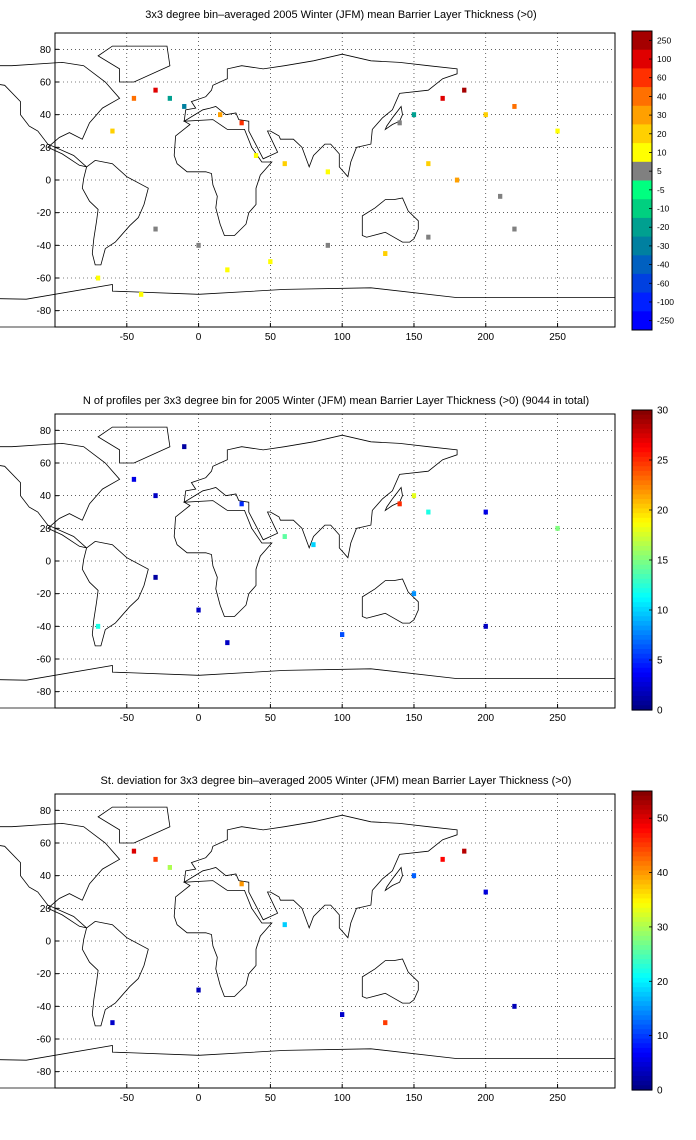  Describe the element at coordinates (342, 1098) in the screenshot. I see `x-tick-label: 100` at that location.